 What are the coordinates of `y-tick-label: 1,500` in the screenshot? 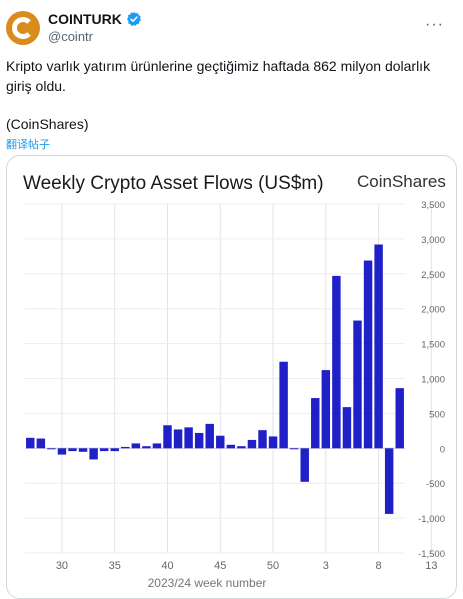 It's located at (433, 345).